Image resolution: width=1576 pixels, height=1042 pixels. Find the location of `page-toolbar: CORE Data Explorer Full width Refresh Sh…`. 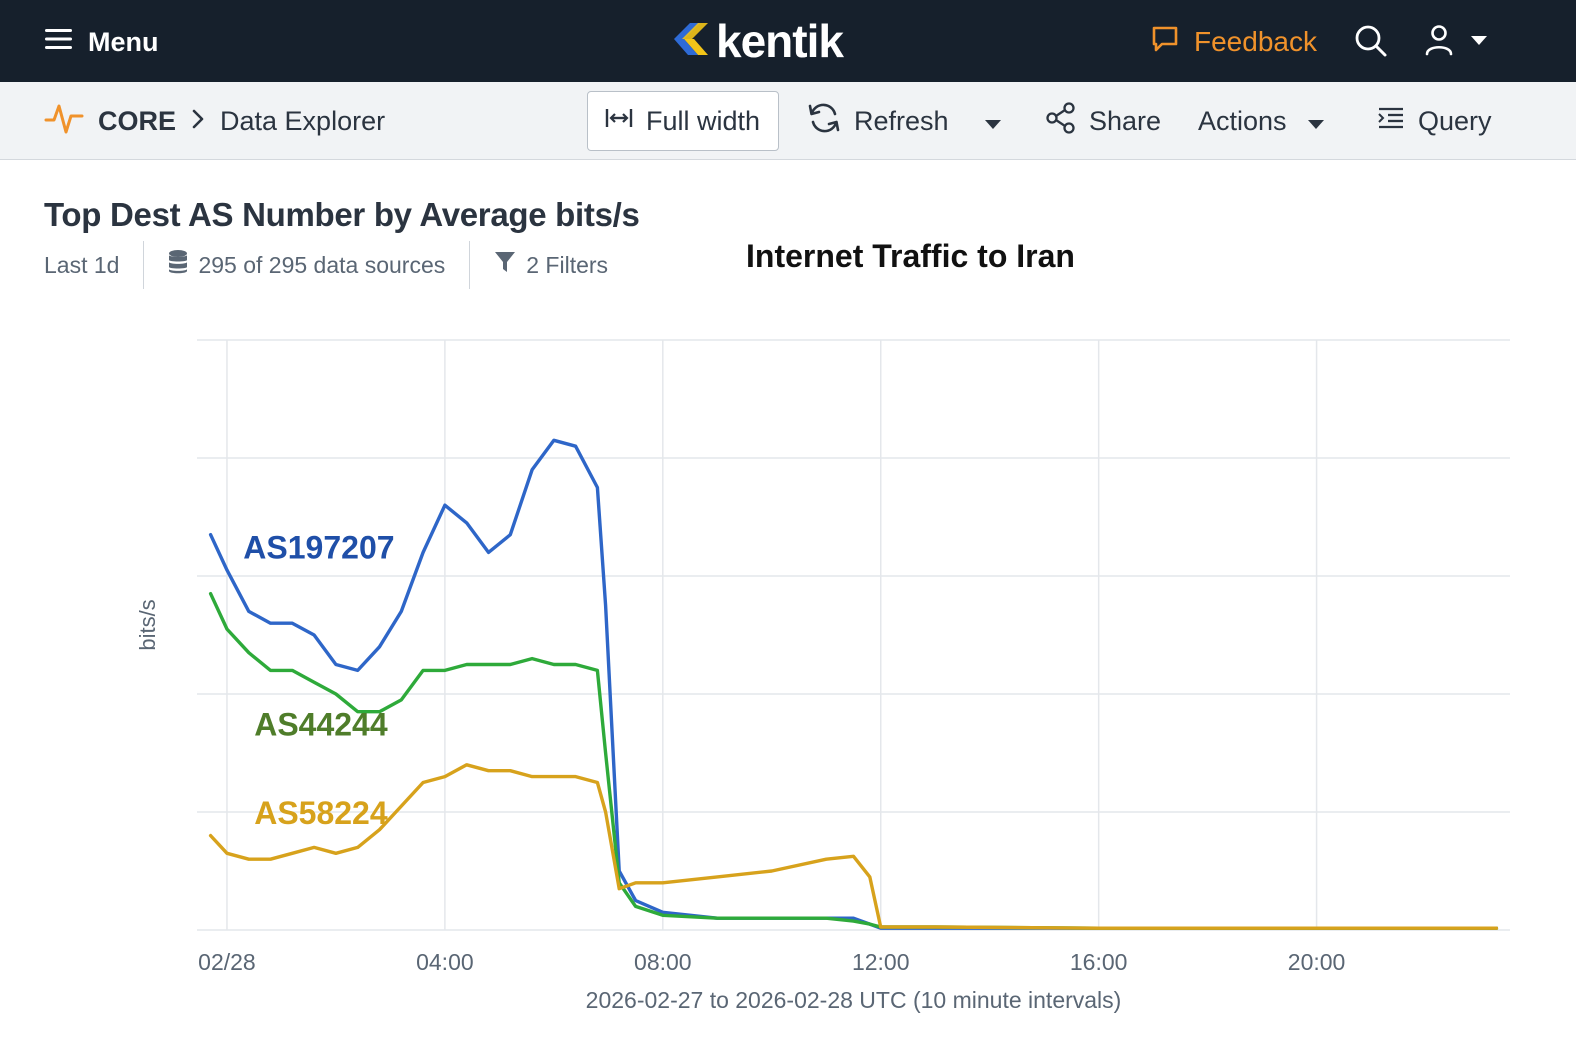

page-toolbar: CORE Data Explorer Full width Refresh Sh… is located at coordinates (788, 121).